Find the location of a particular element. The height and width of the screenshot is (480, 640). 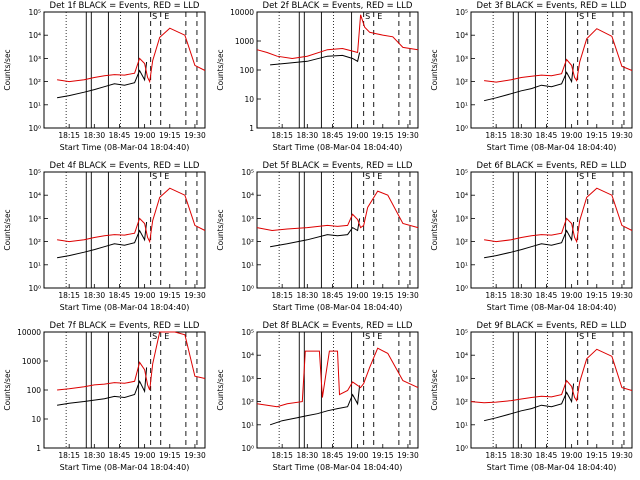

chart-title: Det 8f BLACK = Events, RED = LLD is located at coordinates (338, 326).